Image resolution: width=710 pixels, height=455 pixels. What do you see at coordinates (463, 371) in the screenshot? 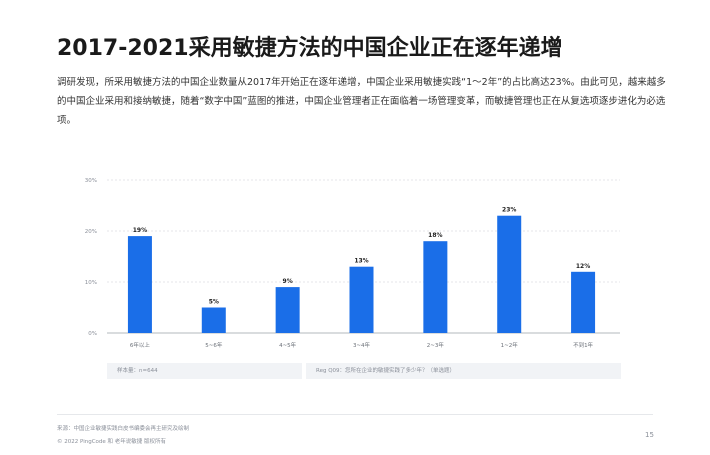
I see `survey-question-note: Reg Q09：您所在企业的敏捷实践了多少年？（单选题）` at bounding box center [463, 371].